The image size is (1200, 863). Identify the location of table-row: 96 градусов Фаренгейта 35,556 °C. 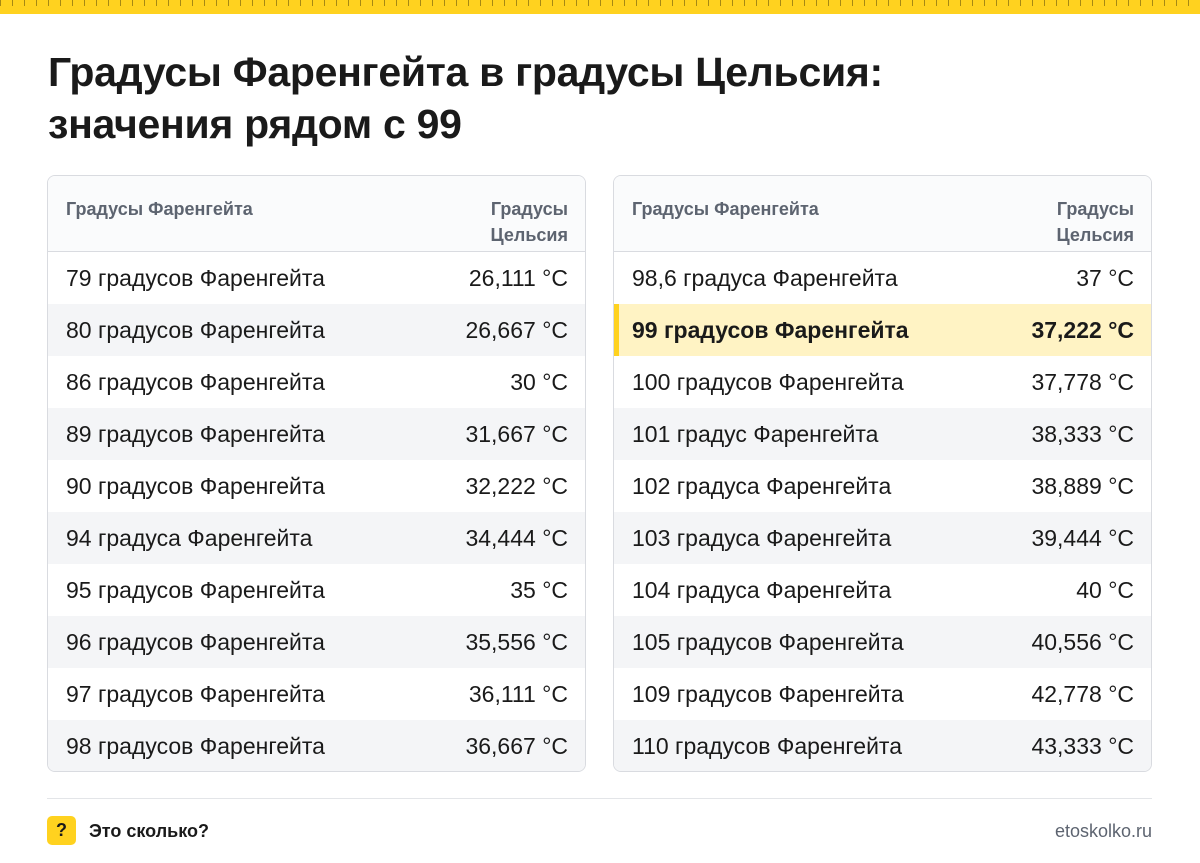
(316, 642).